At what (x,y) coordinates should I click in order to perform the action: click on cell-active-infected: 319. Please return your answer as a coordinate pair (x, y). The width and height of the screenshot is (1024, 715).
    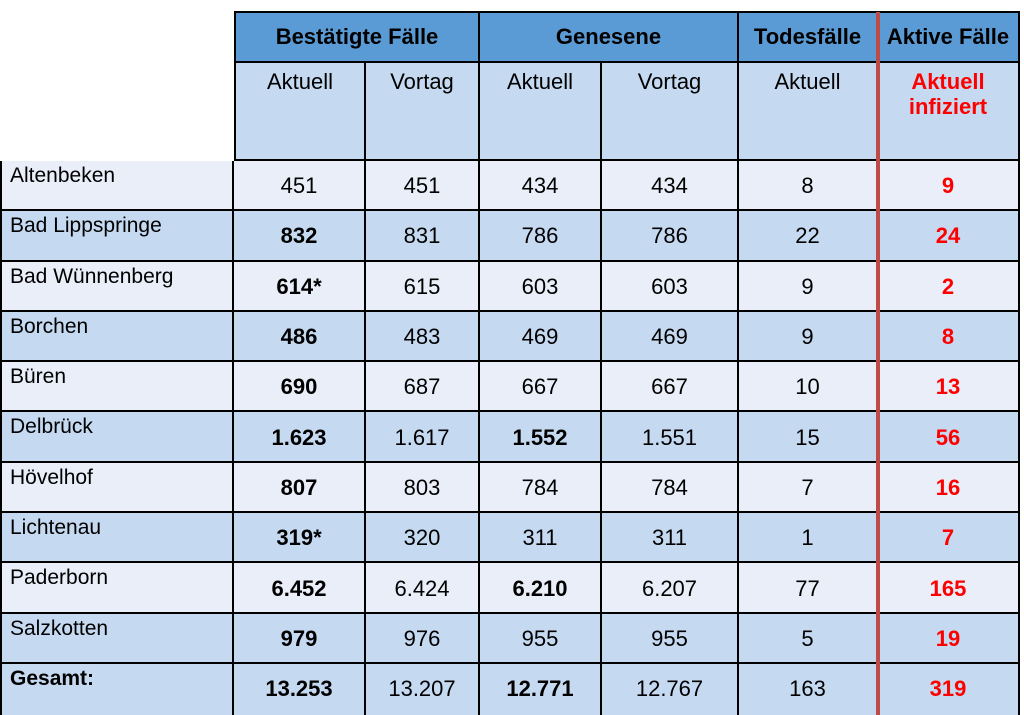
    Looking at the image, I should click on (949, 689).